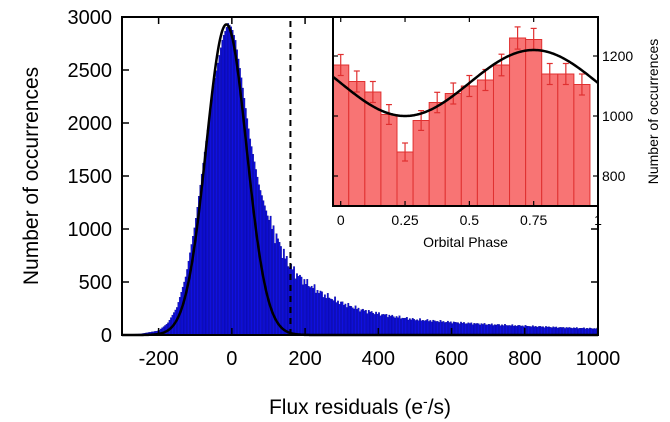  I want to click on main-y-tick-label: 2500, so click(90, 71).